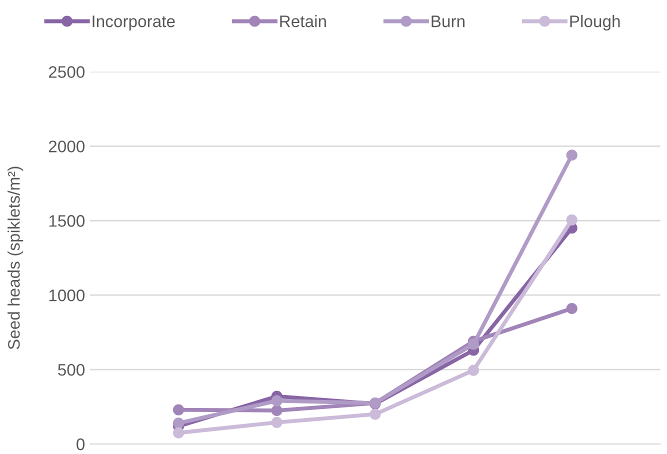 The width and height of the screenshot is (667, 454). I want to click on y-axis-title: Seed heads (spiklets/m²), so click(16, 258).